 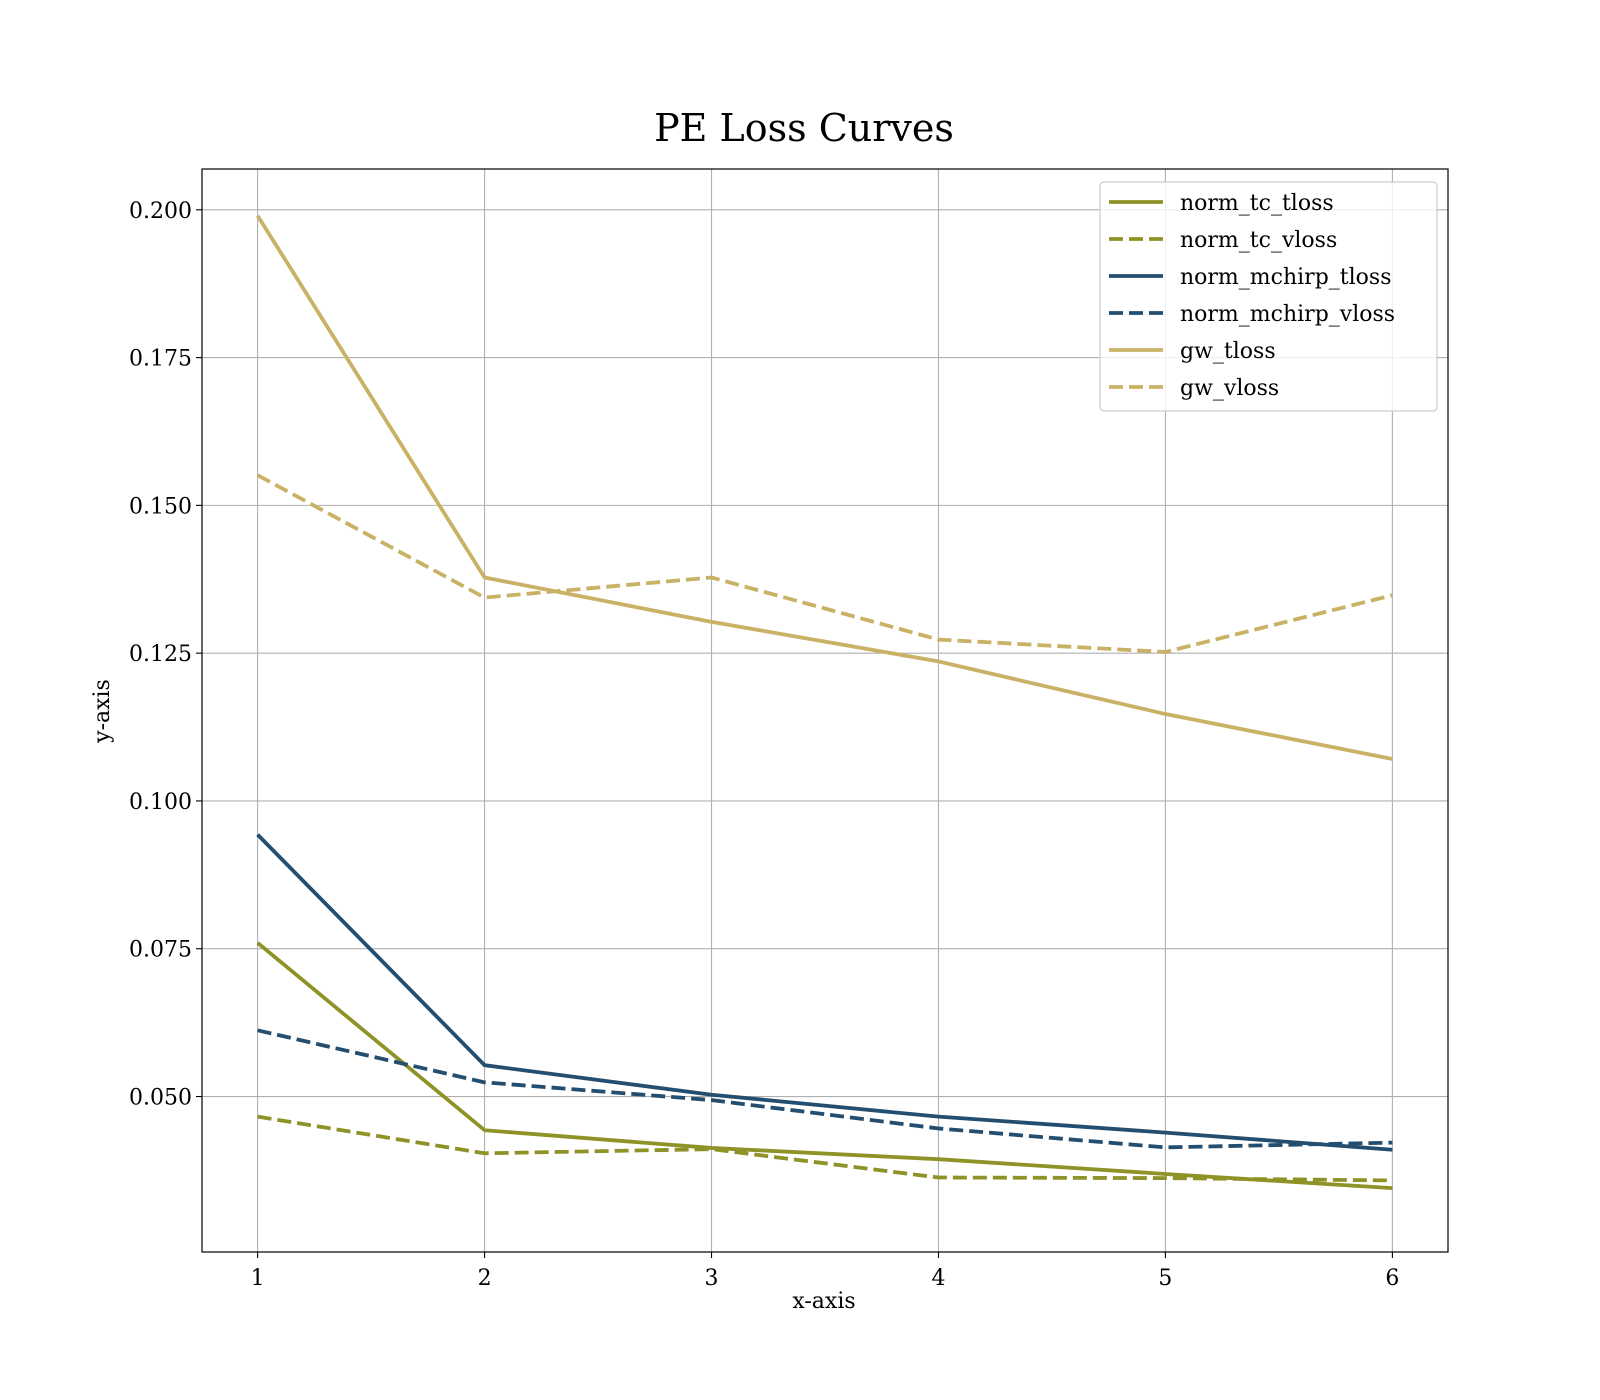 I want to click on series-line-gw-vloss, so click(x=824, y=563).